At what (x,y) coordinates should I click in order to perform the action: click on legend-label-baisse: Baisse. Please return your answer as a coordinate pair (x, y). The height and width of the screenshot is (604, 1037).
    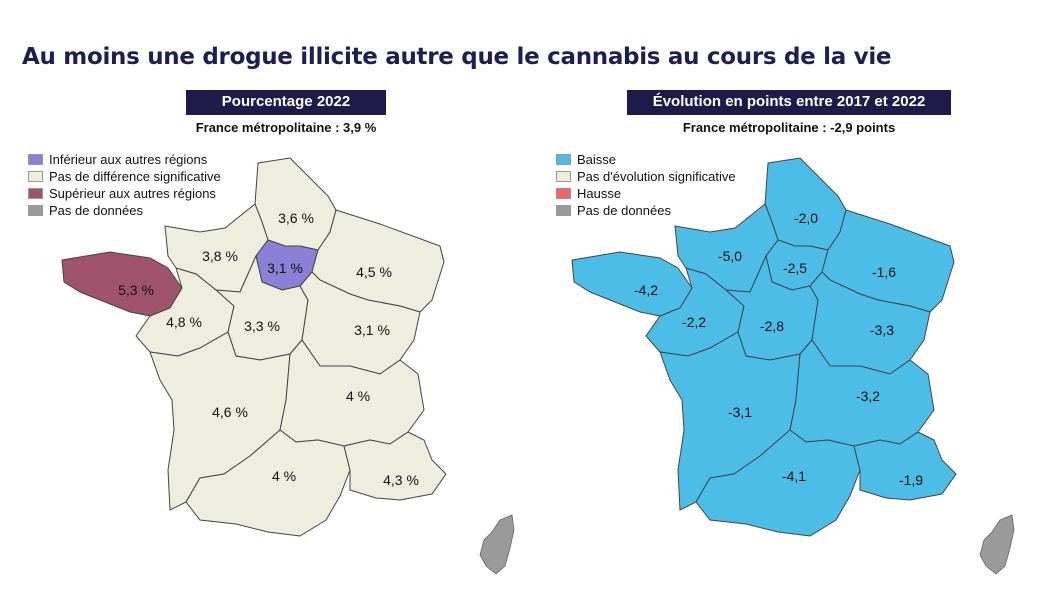
    Looking at the image, I should click on (597, 159).